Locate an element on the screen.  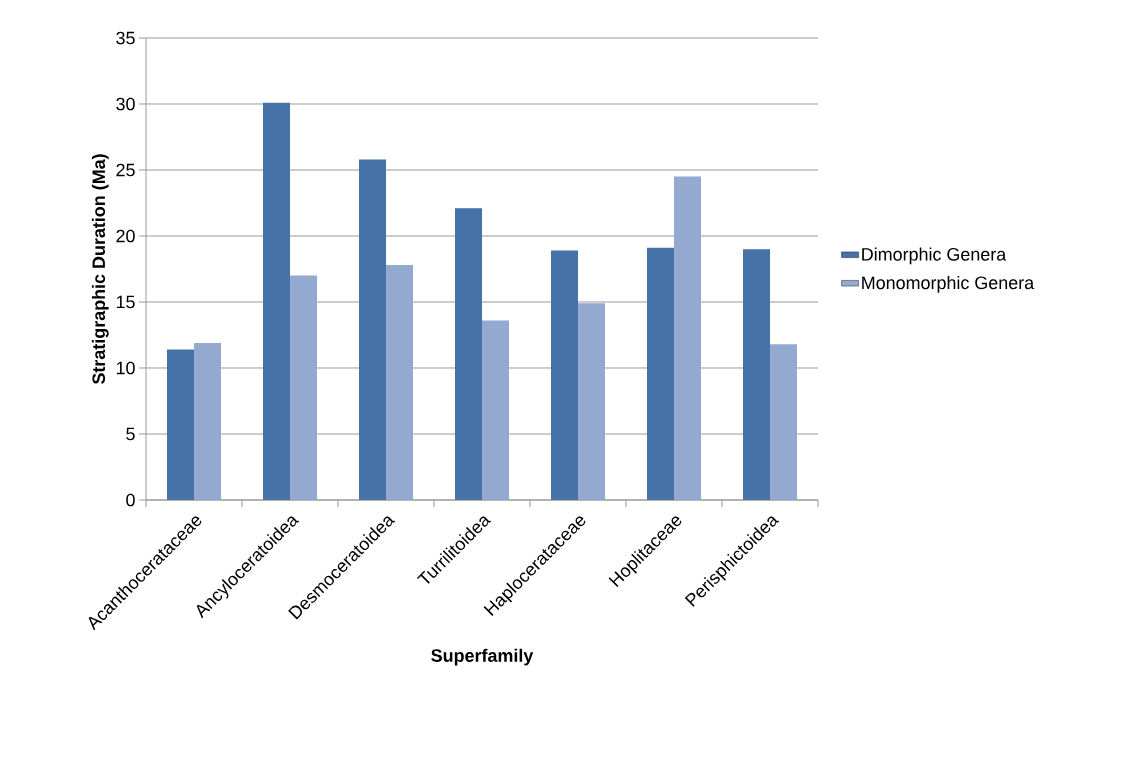
y-tick-label: 0 is located at coordinates (130, 500).